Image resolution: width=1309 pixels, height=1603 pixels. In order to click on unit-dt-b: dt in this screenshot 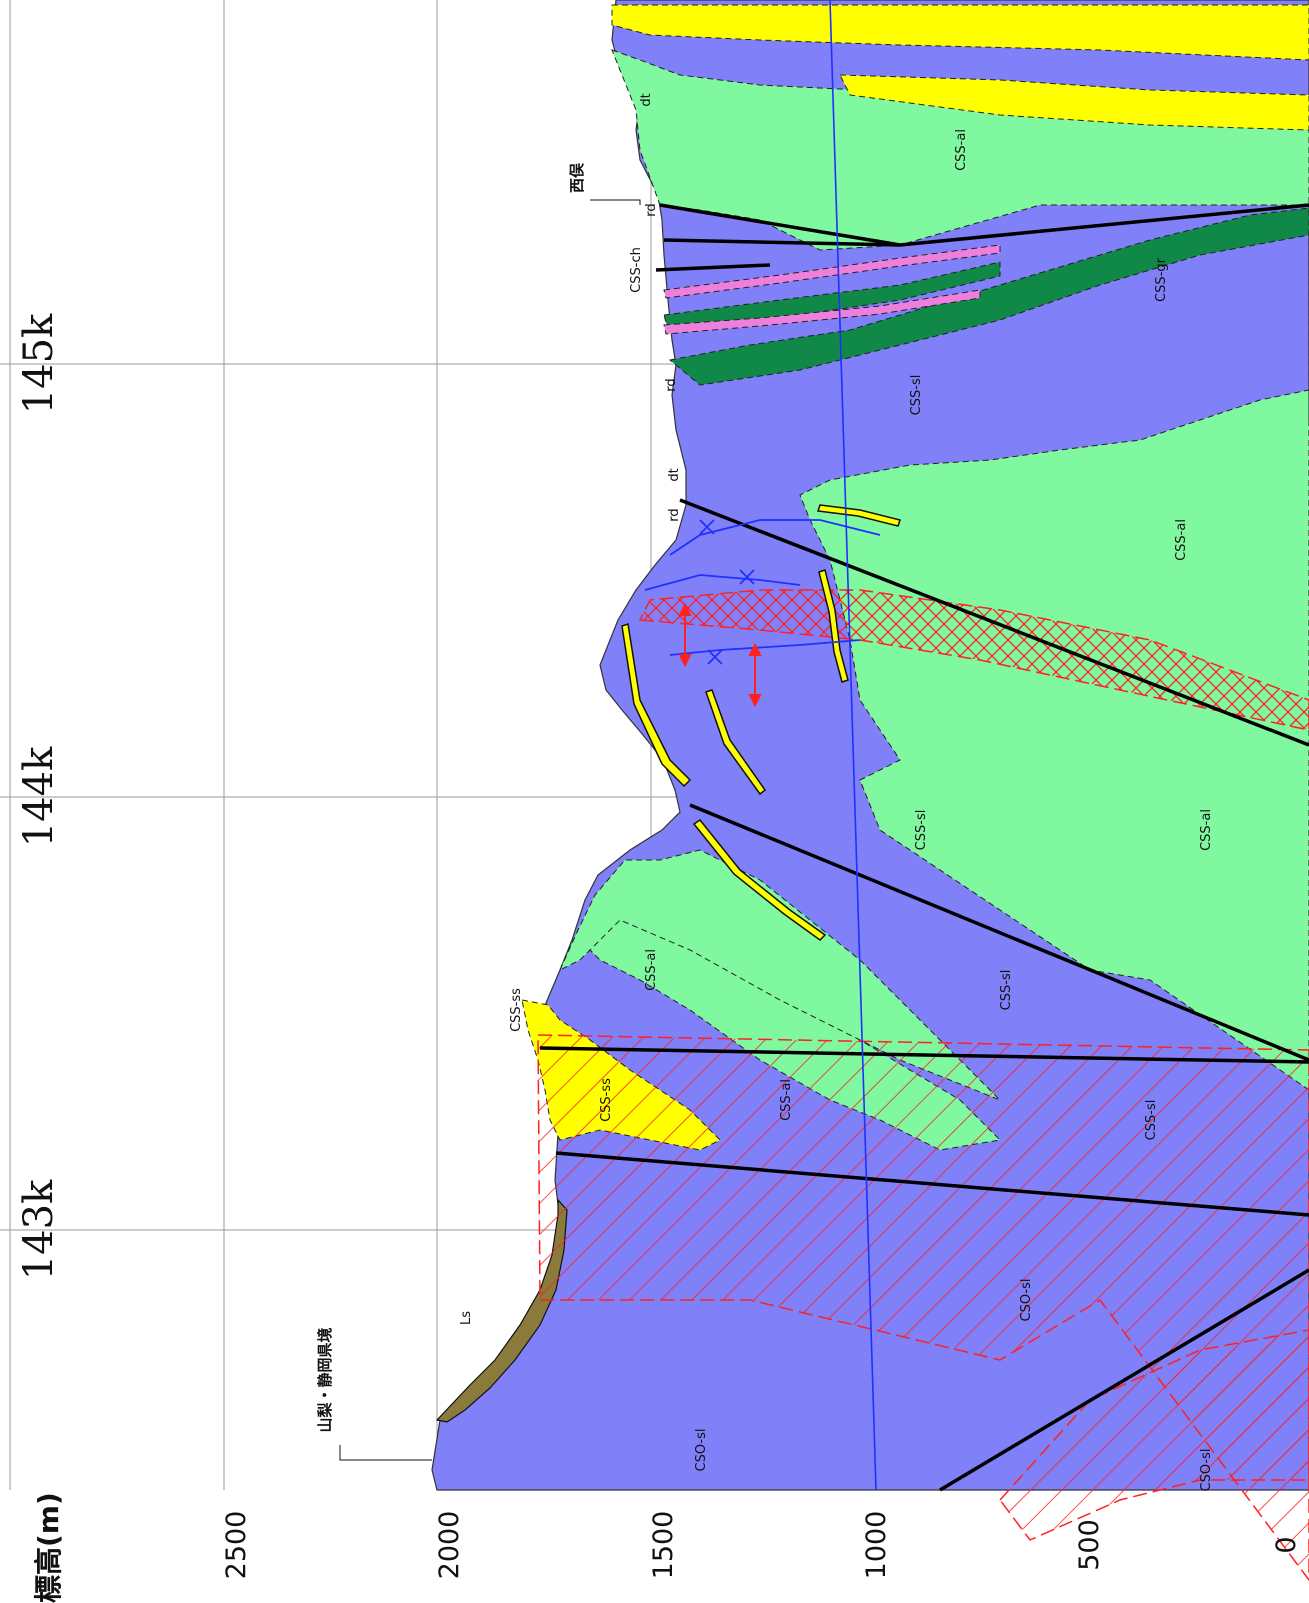, I will do `click(674, 474)`.